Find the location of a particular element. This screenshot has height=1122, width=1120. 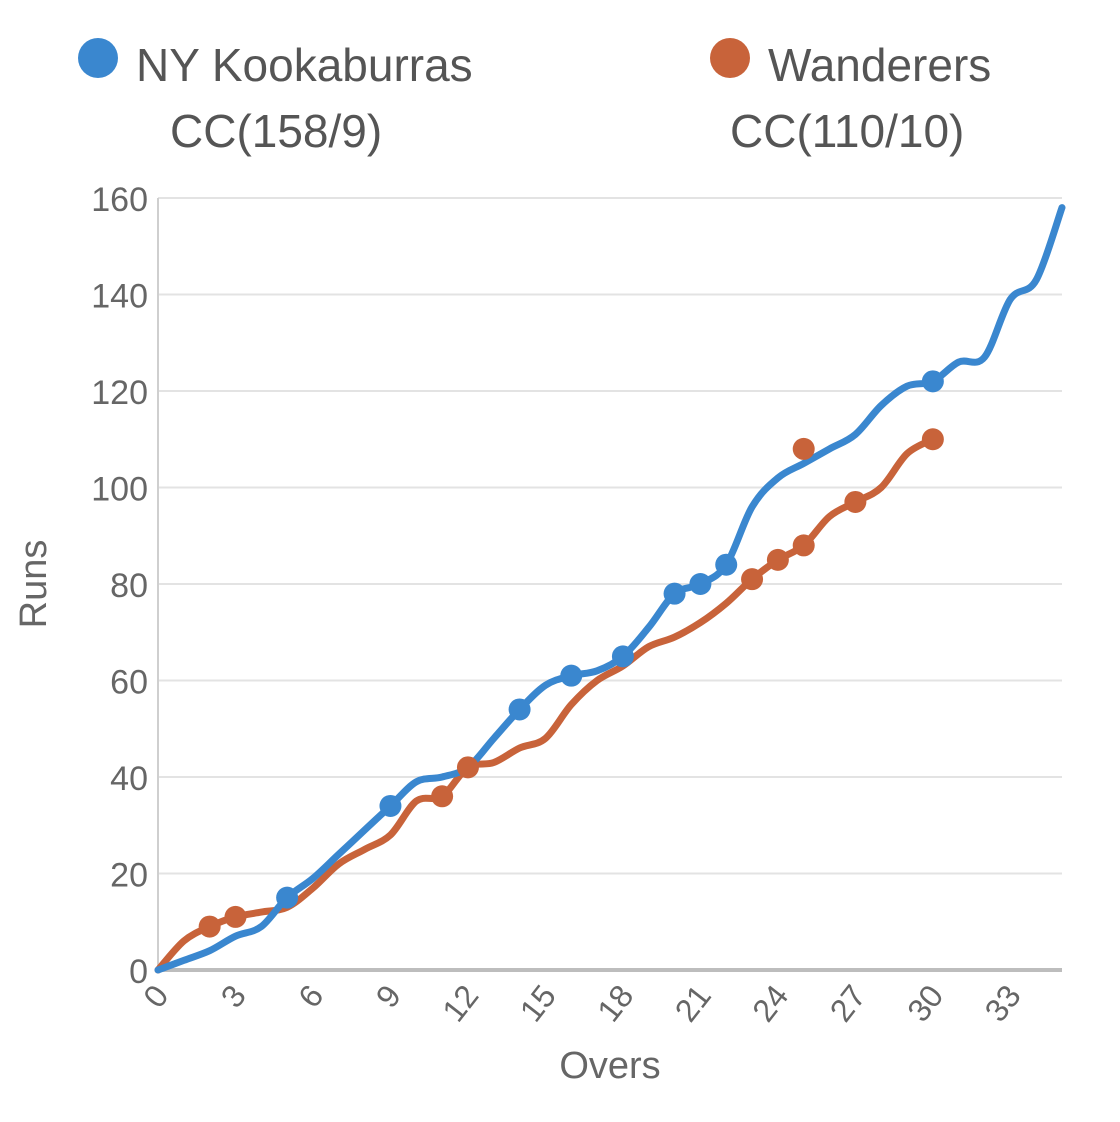

y-tick-label: 120 is located at coordinates (119, 393).